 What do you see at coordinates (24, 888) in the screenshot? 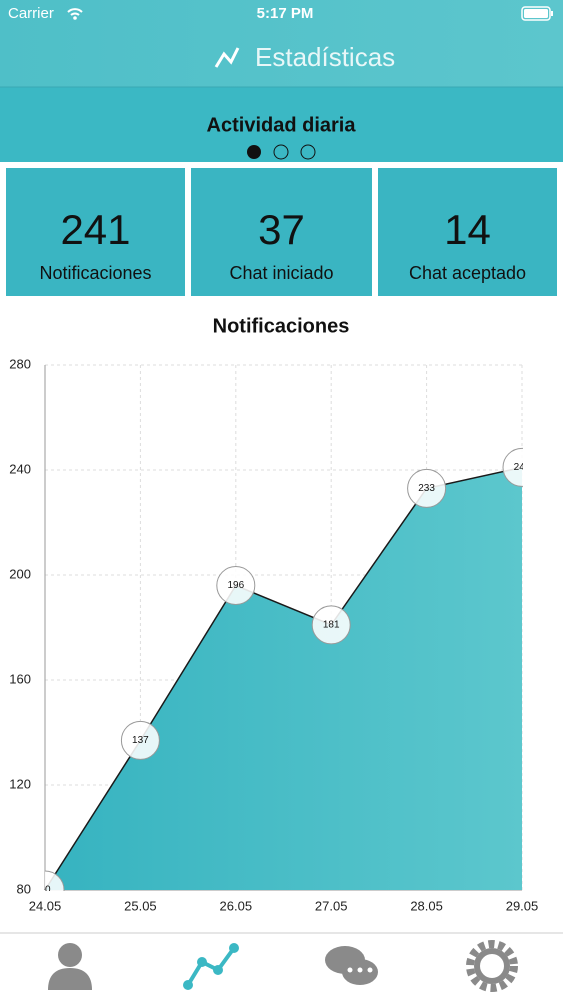
I see `y-tick-label: 80` at bounding box center [24, 888].